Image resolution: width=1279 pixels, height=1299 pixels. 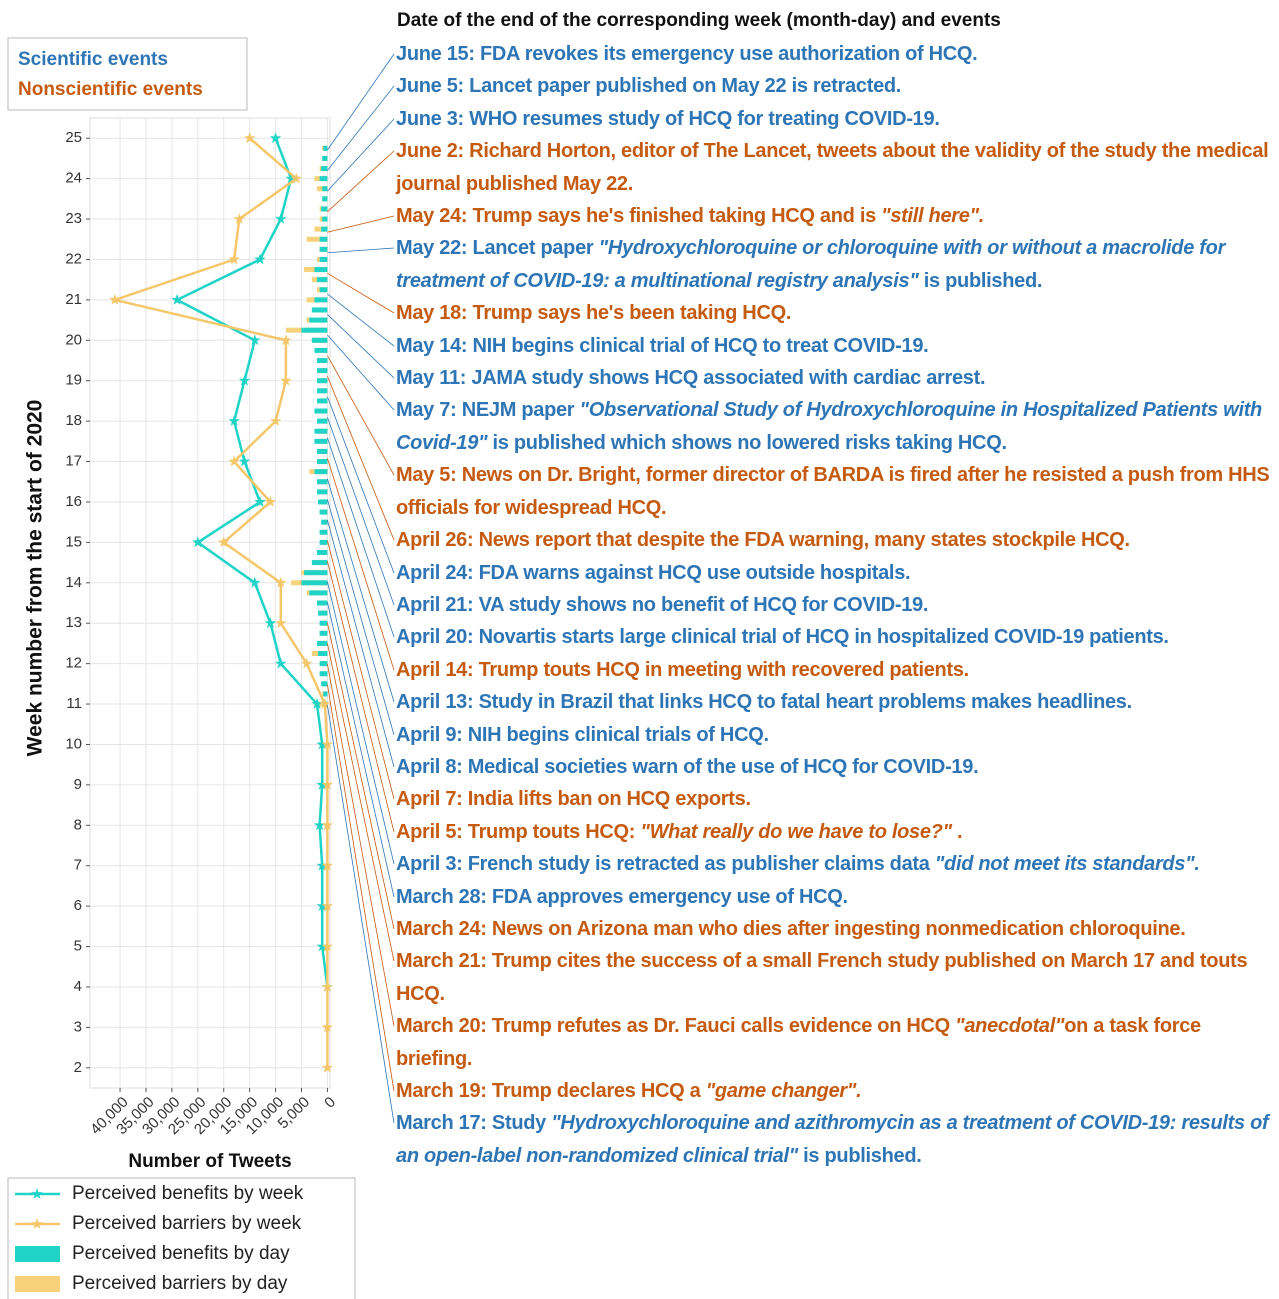 I want to click on event-title-text: "did not meet its standards"., so click(x=1067, y=864).